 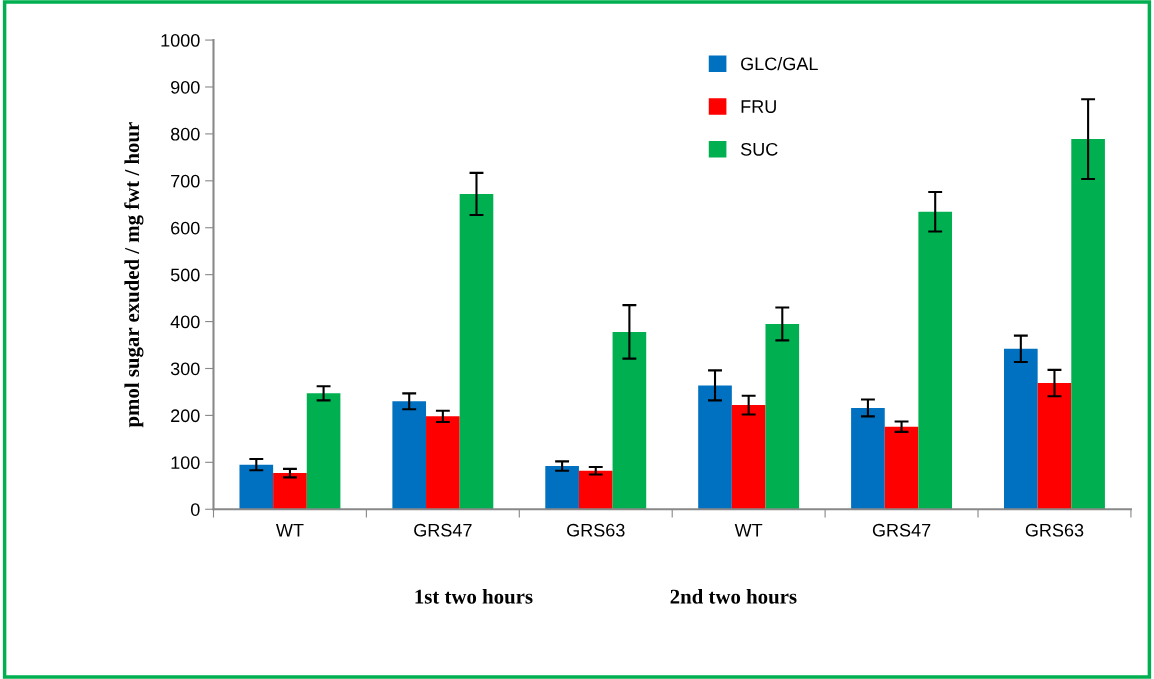 What do you see at coordinates (180, 40) in the screenshot?
I see `y-tick-label: 1000` at bounding box center [180, 40].